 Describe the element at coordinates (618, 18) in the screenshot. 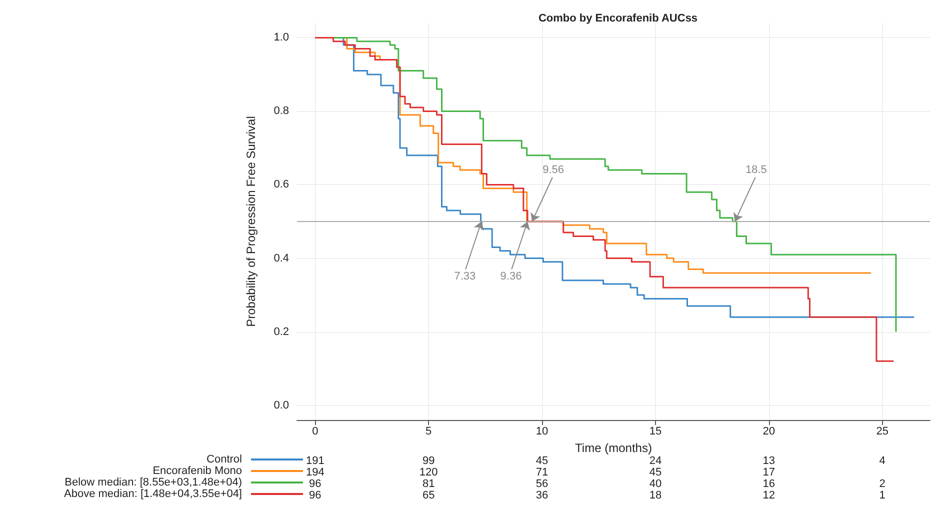

I see `chart-title: Combo by Encorafenib AUCss` at that location.